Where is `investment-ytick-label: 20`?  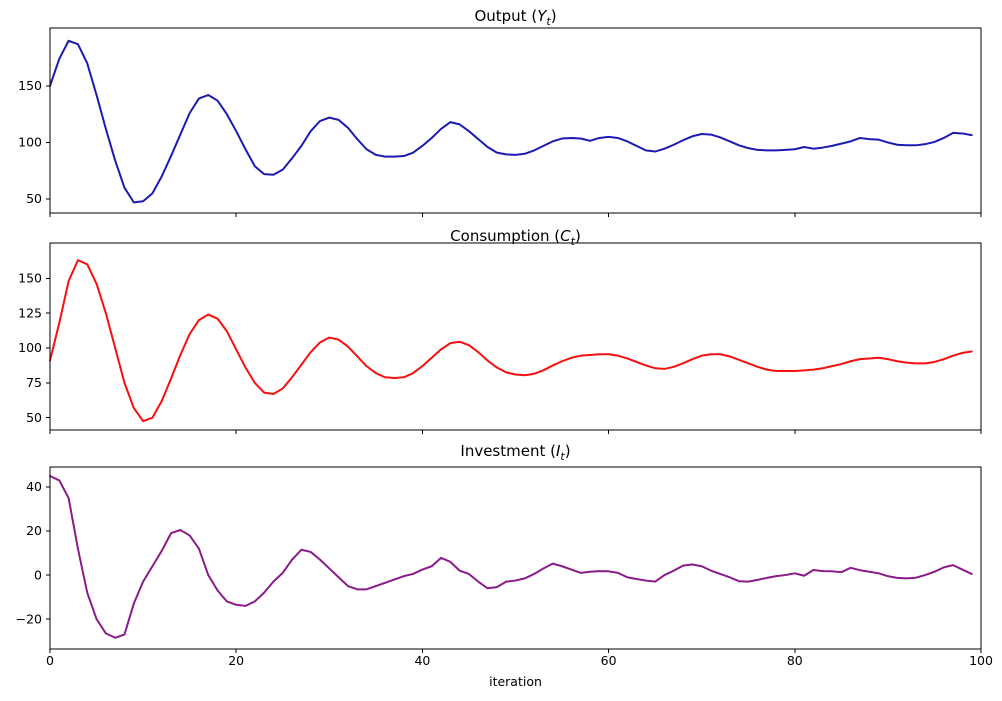 investment-ytick-label: 20 is located at coordinates (34, 530).